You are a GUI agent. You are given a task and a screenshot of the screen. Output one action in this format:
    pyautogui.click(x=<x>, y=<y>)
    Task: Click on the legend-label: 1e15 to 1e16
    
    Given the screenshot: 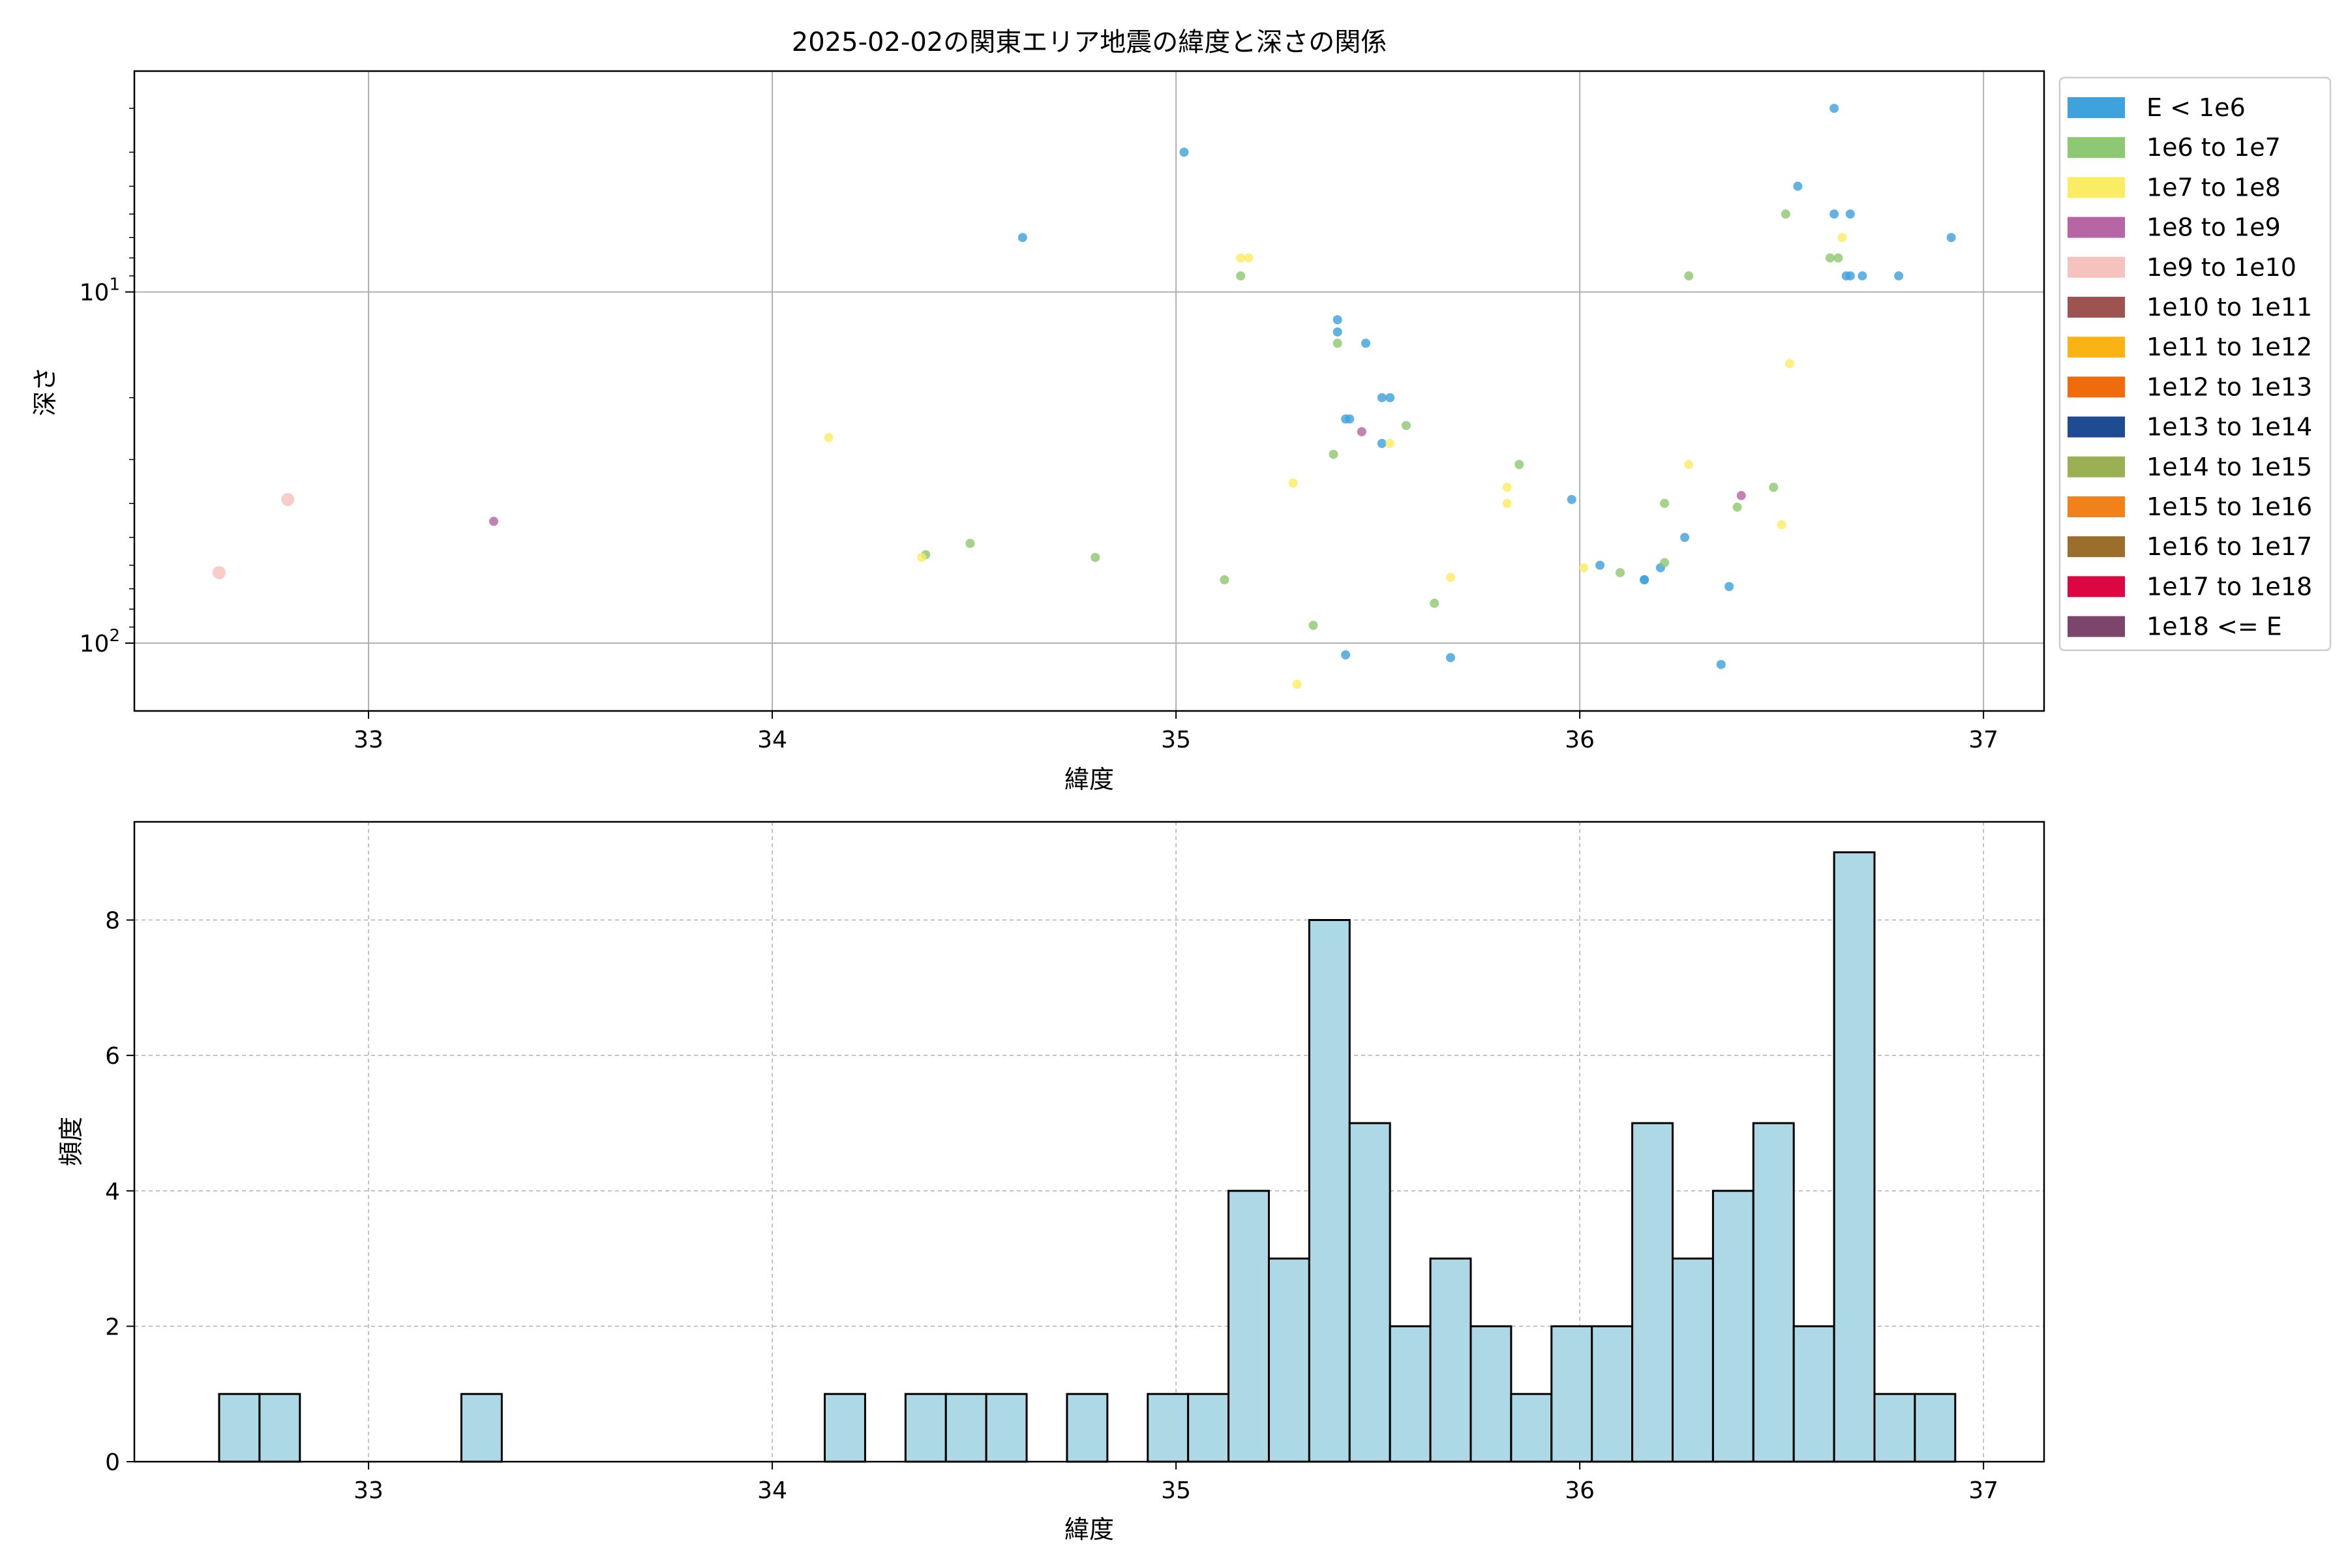 What is the action you would take?
    pyautogui.click(x=2229, y=506)
    